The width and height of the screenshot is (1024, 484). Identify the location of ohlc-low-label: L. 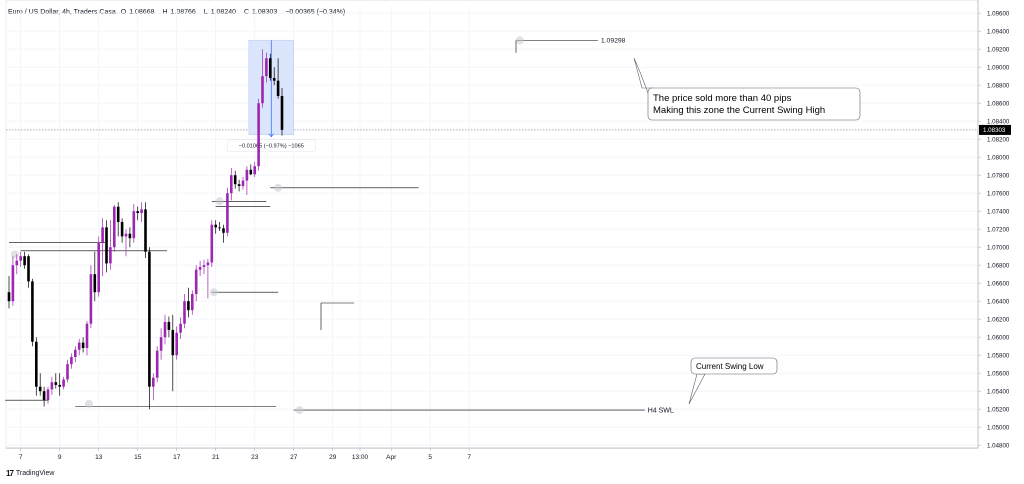
(205, 12).